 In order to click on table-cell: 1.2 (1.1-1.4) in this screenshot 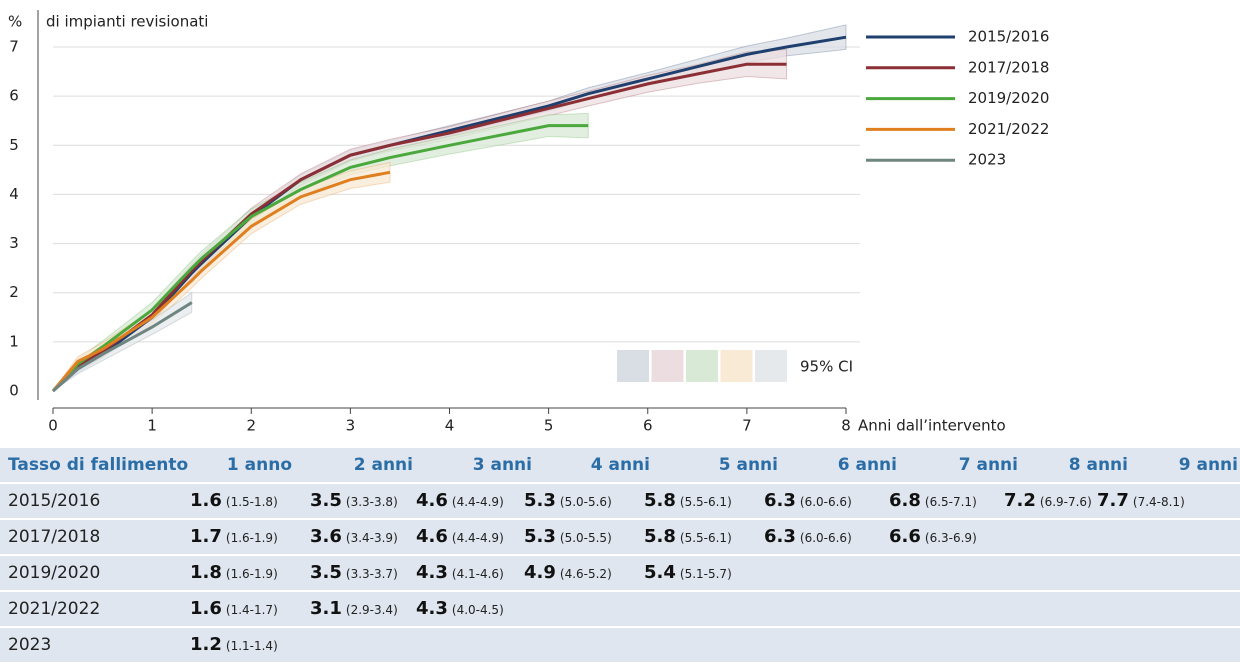, I will do `click(234, 645)`.